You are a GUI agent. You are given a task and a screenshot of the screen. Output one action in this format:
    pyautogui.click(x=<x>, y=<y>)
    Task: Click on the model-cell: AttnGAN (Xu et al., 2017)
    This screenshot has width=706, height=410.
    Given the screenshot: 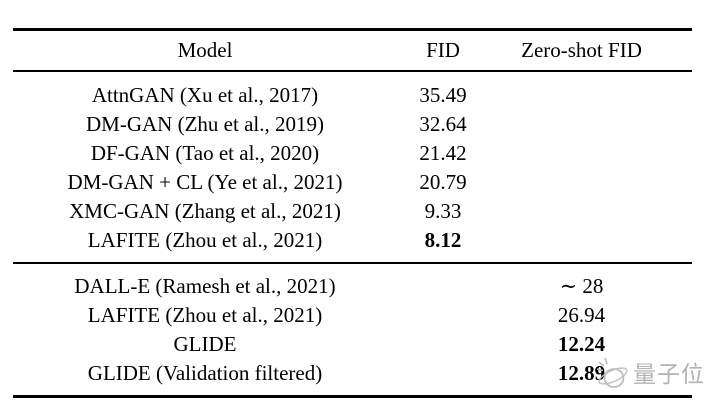 What is the action you would take?
    pyautogui.click(x=205, y=95)
    